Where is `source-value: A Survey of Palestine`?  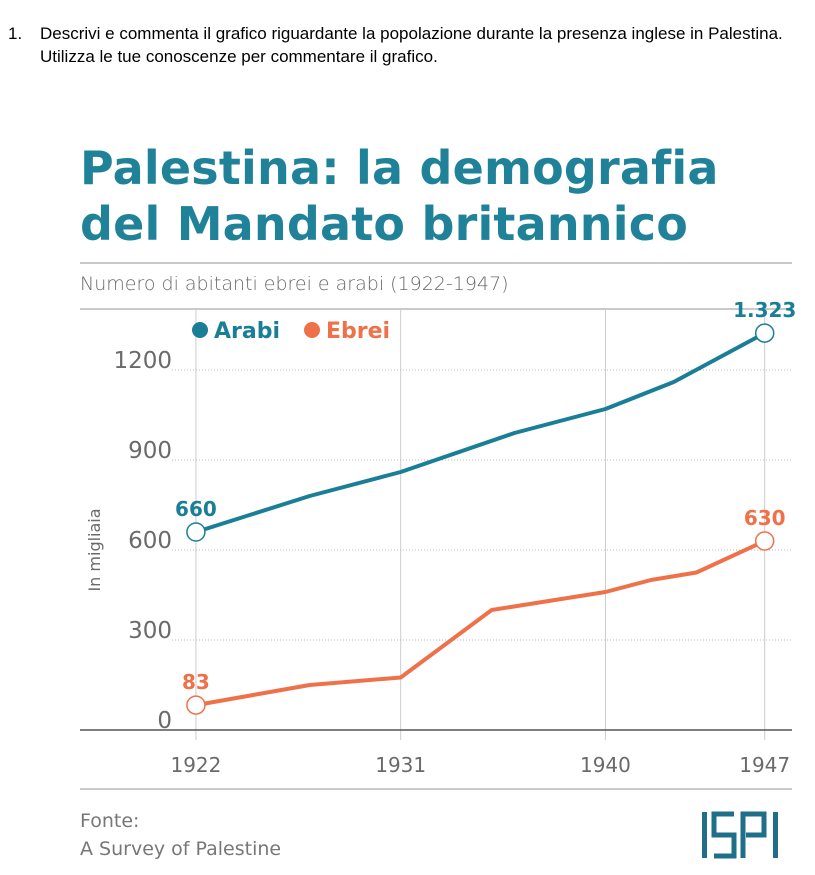 source-value: A Survey of Palestine is located at coordinates (181, 849).